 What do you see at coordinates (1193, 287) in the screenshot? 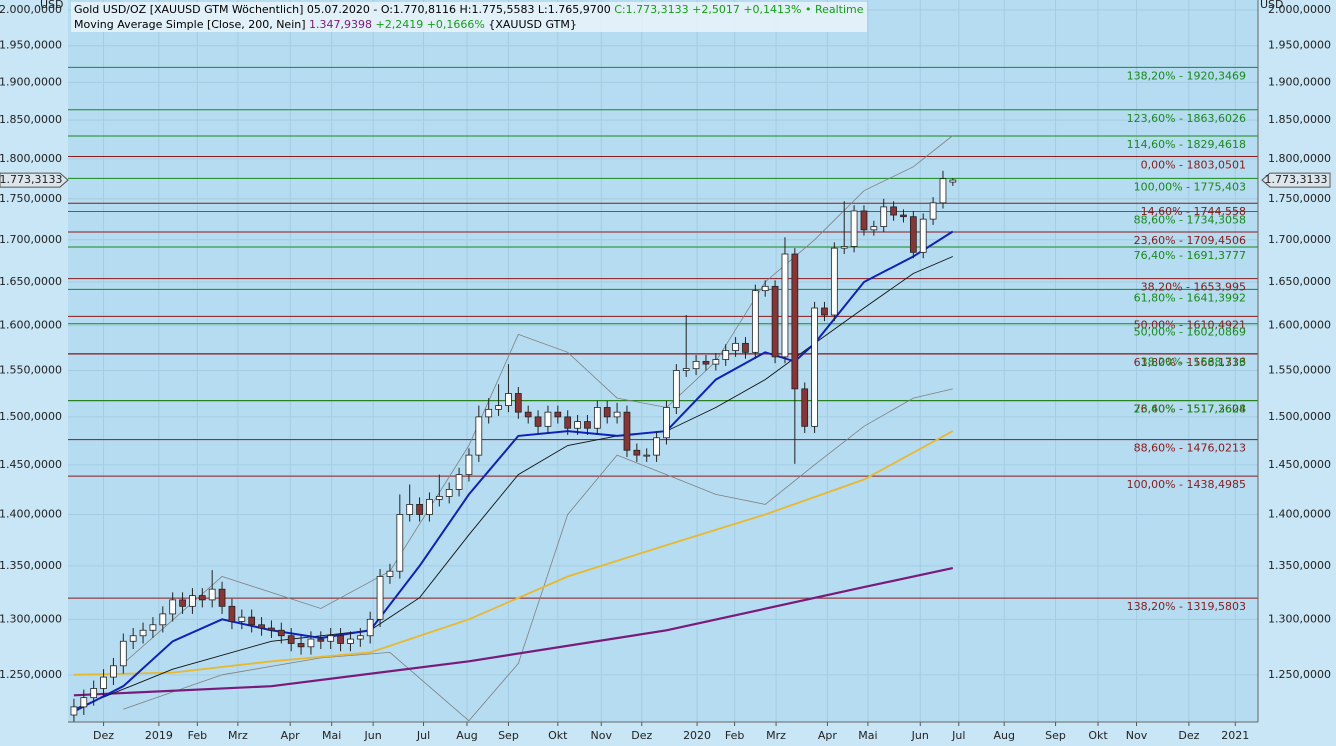
I see `fib-level-label: 38,20% - 1653,995` at bounding box center [1193, 287].